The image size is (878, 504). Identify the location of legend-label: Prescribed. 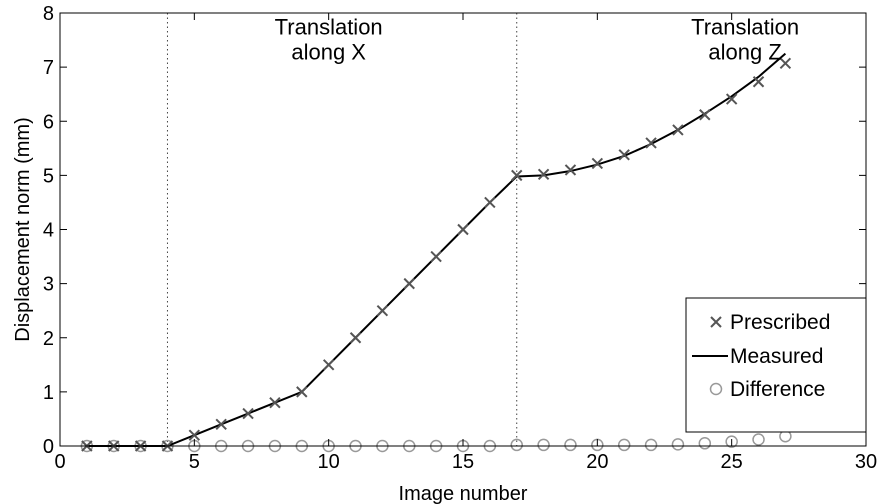
(780, 322).